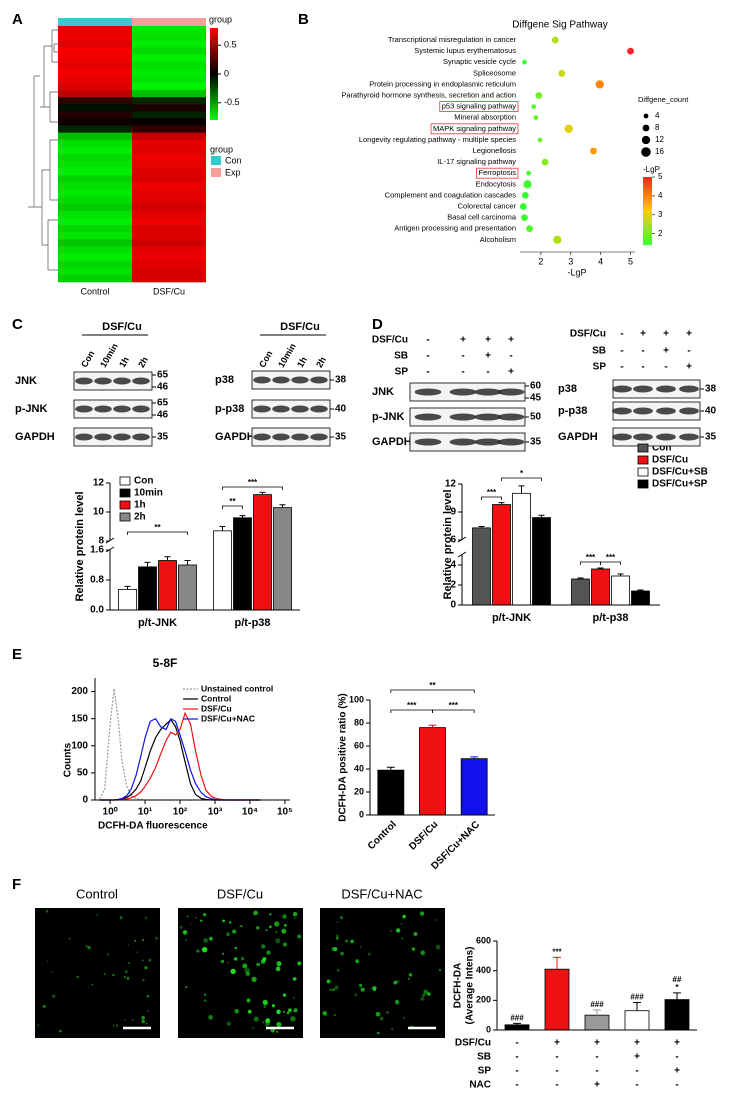 Image resolution: width=736 pixels, height=1108 pixels. I want to click on y-axis-label: Relative protein level, so click(80, 546).